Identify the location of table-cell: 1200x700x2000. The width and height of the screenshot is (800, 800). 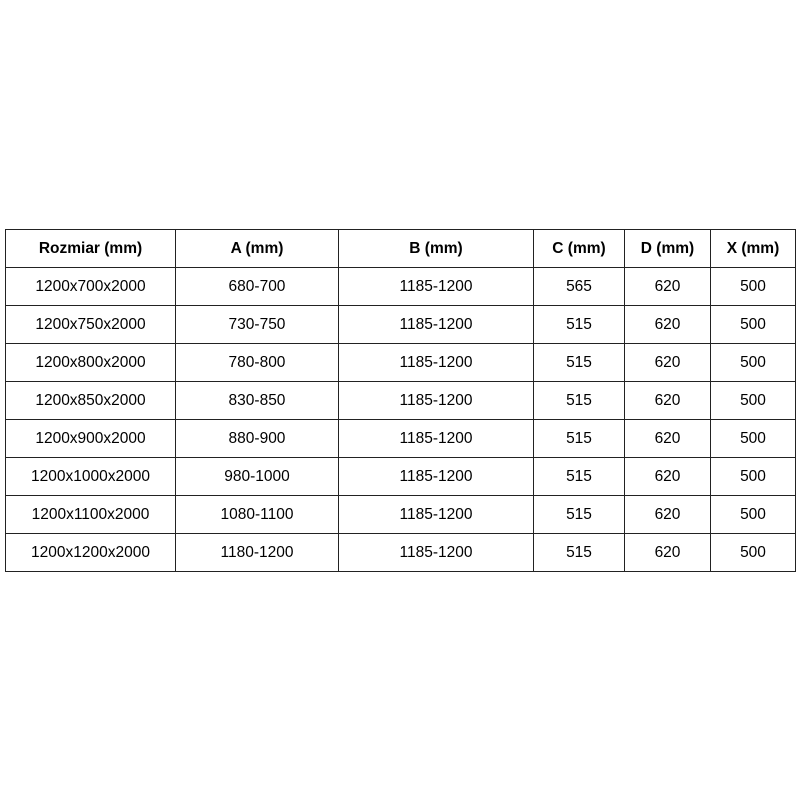
(90, 286).